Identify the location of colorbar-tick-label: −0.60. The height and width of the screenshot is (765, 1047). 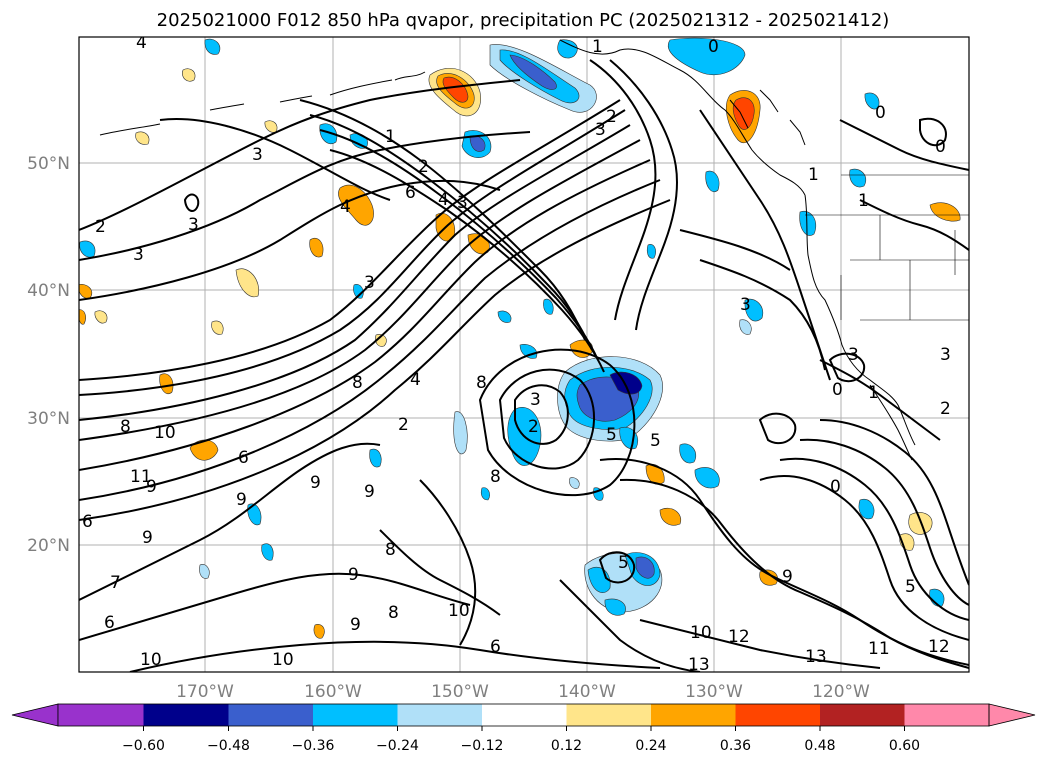
(143, 746).